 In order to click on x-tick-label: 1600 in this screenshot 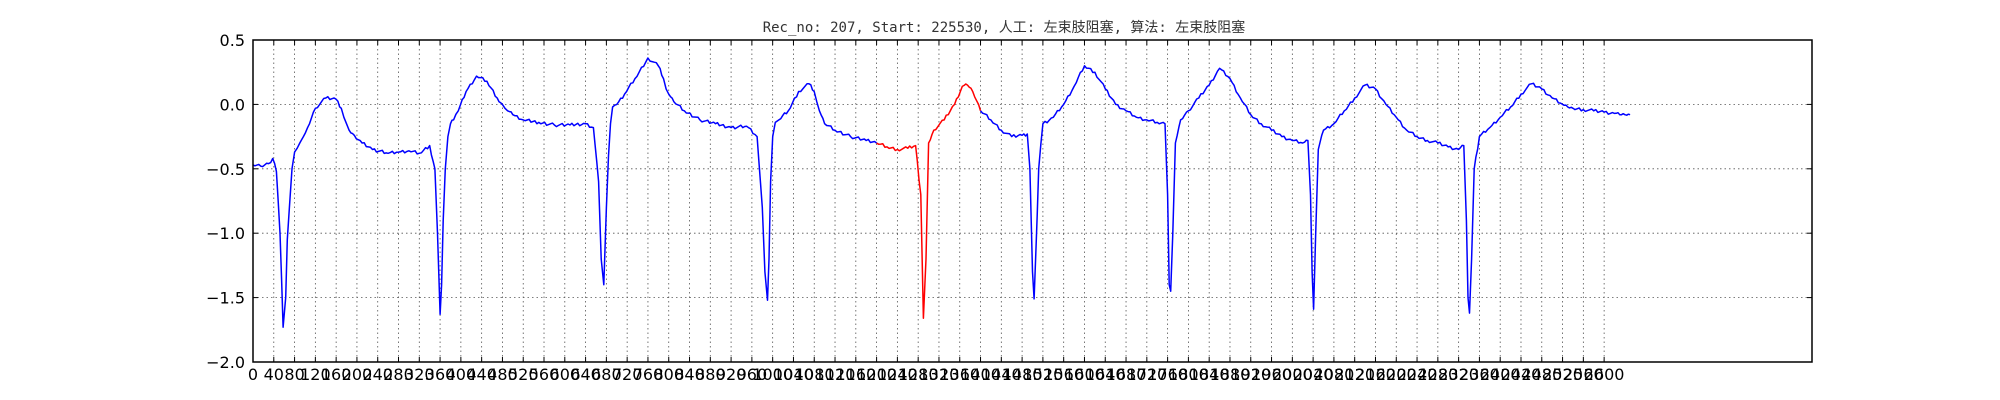, I will do `click(1084, 374)`.